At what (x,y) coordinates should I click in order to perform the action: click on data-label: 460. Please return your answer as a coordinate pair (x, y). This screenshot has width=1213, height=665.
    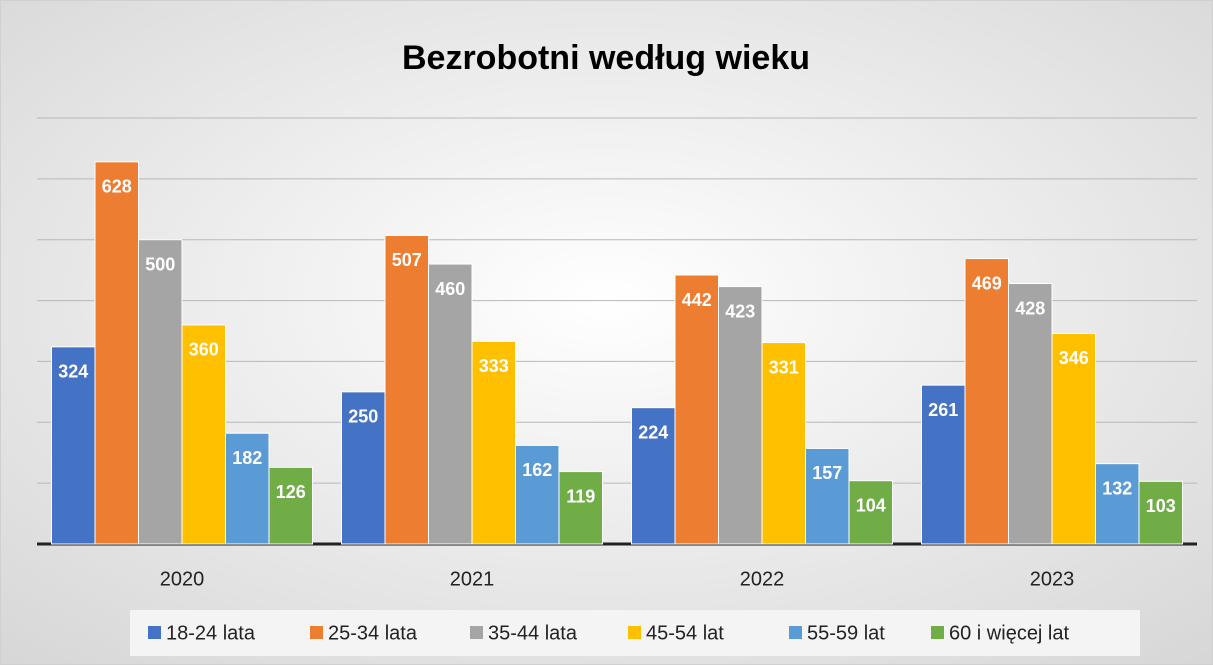
    Looking at the image, I should click on (450, 289).